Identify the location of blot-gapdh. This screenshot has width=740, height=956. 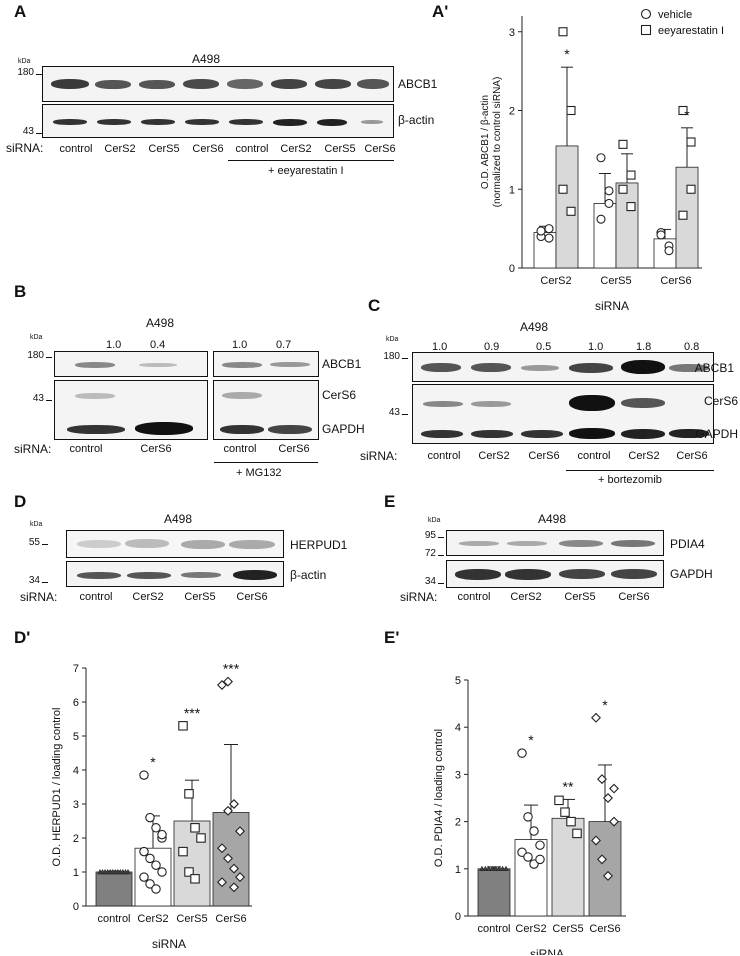
(555, 574).